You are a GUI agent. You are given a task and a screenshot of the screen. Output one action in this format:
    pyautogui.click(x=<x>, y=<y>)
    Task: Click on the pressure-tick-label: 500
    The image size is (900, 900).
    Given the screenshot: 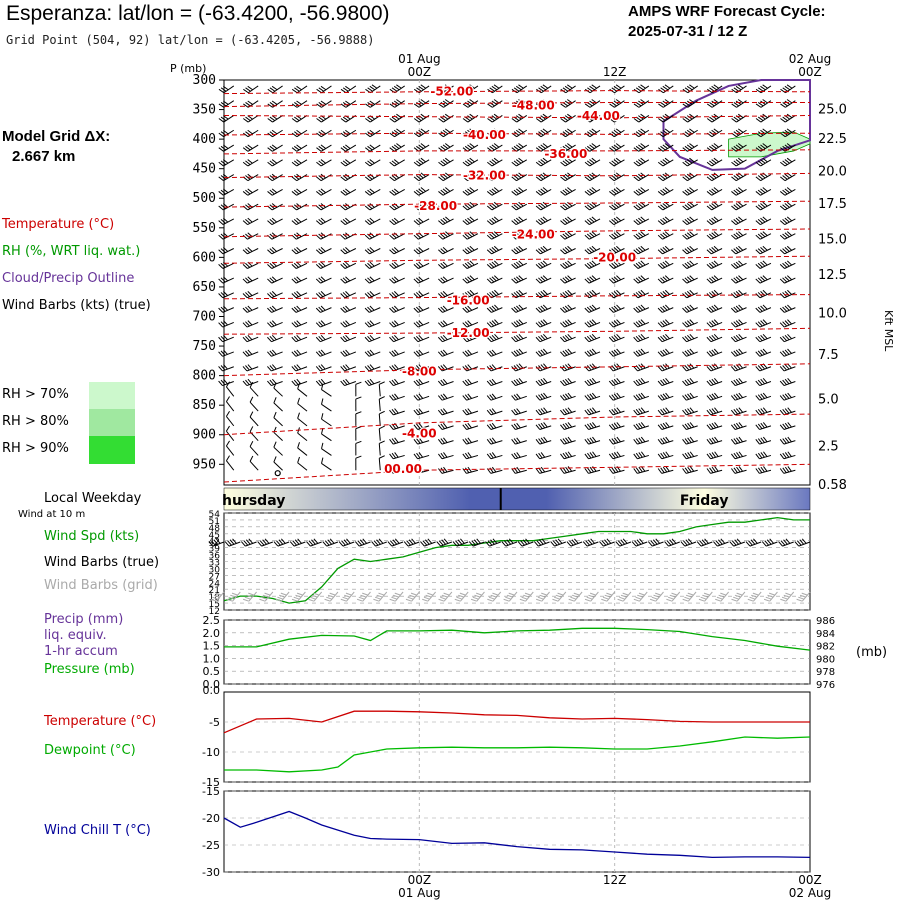 What is the action you would take?
    pyautogui.click(x=204, y=198)
    